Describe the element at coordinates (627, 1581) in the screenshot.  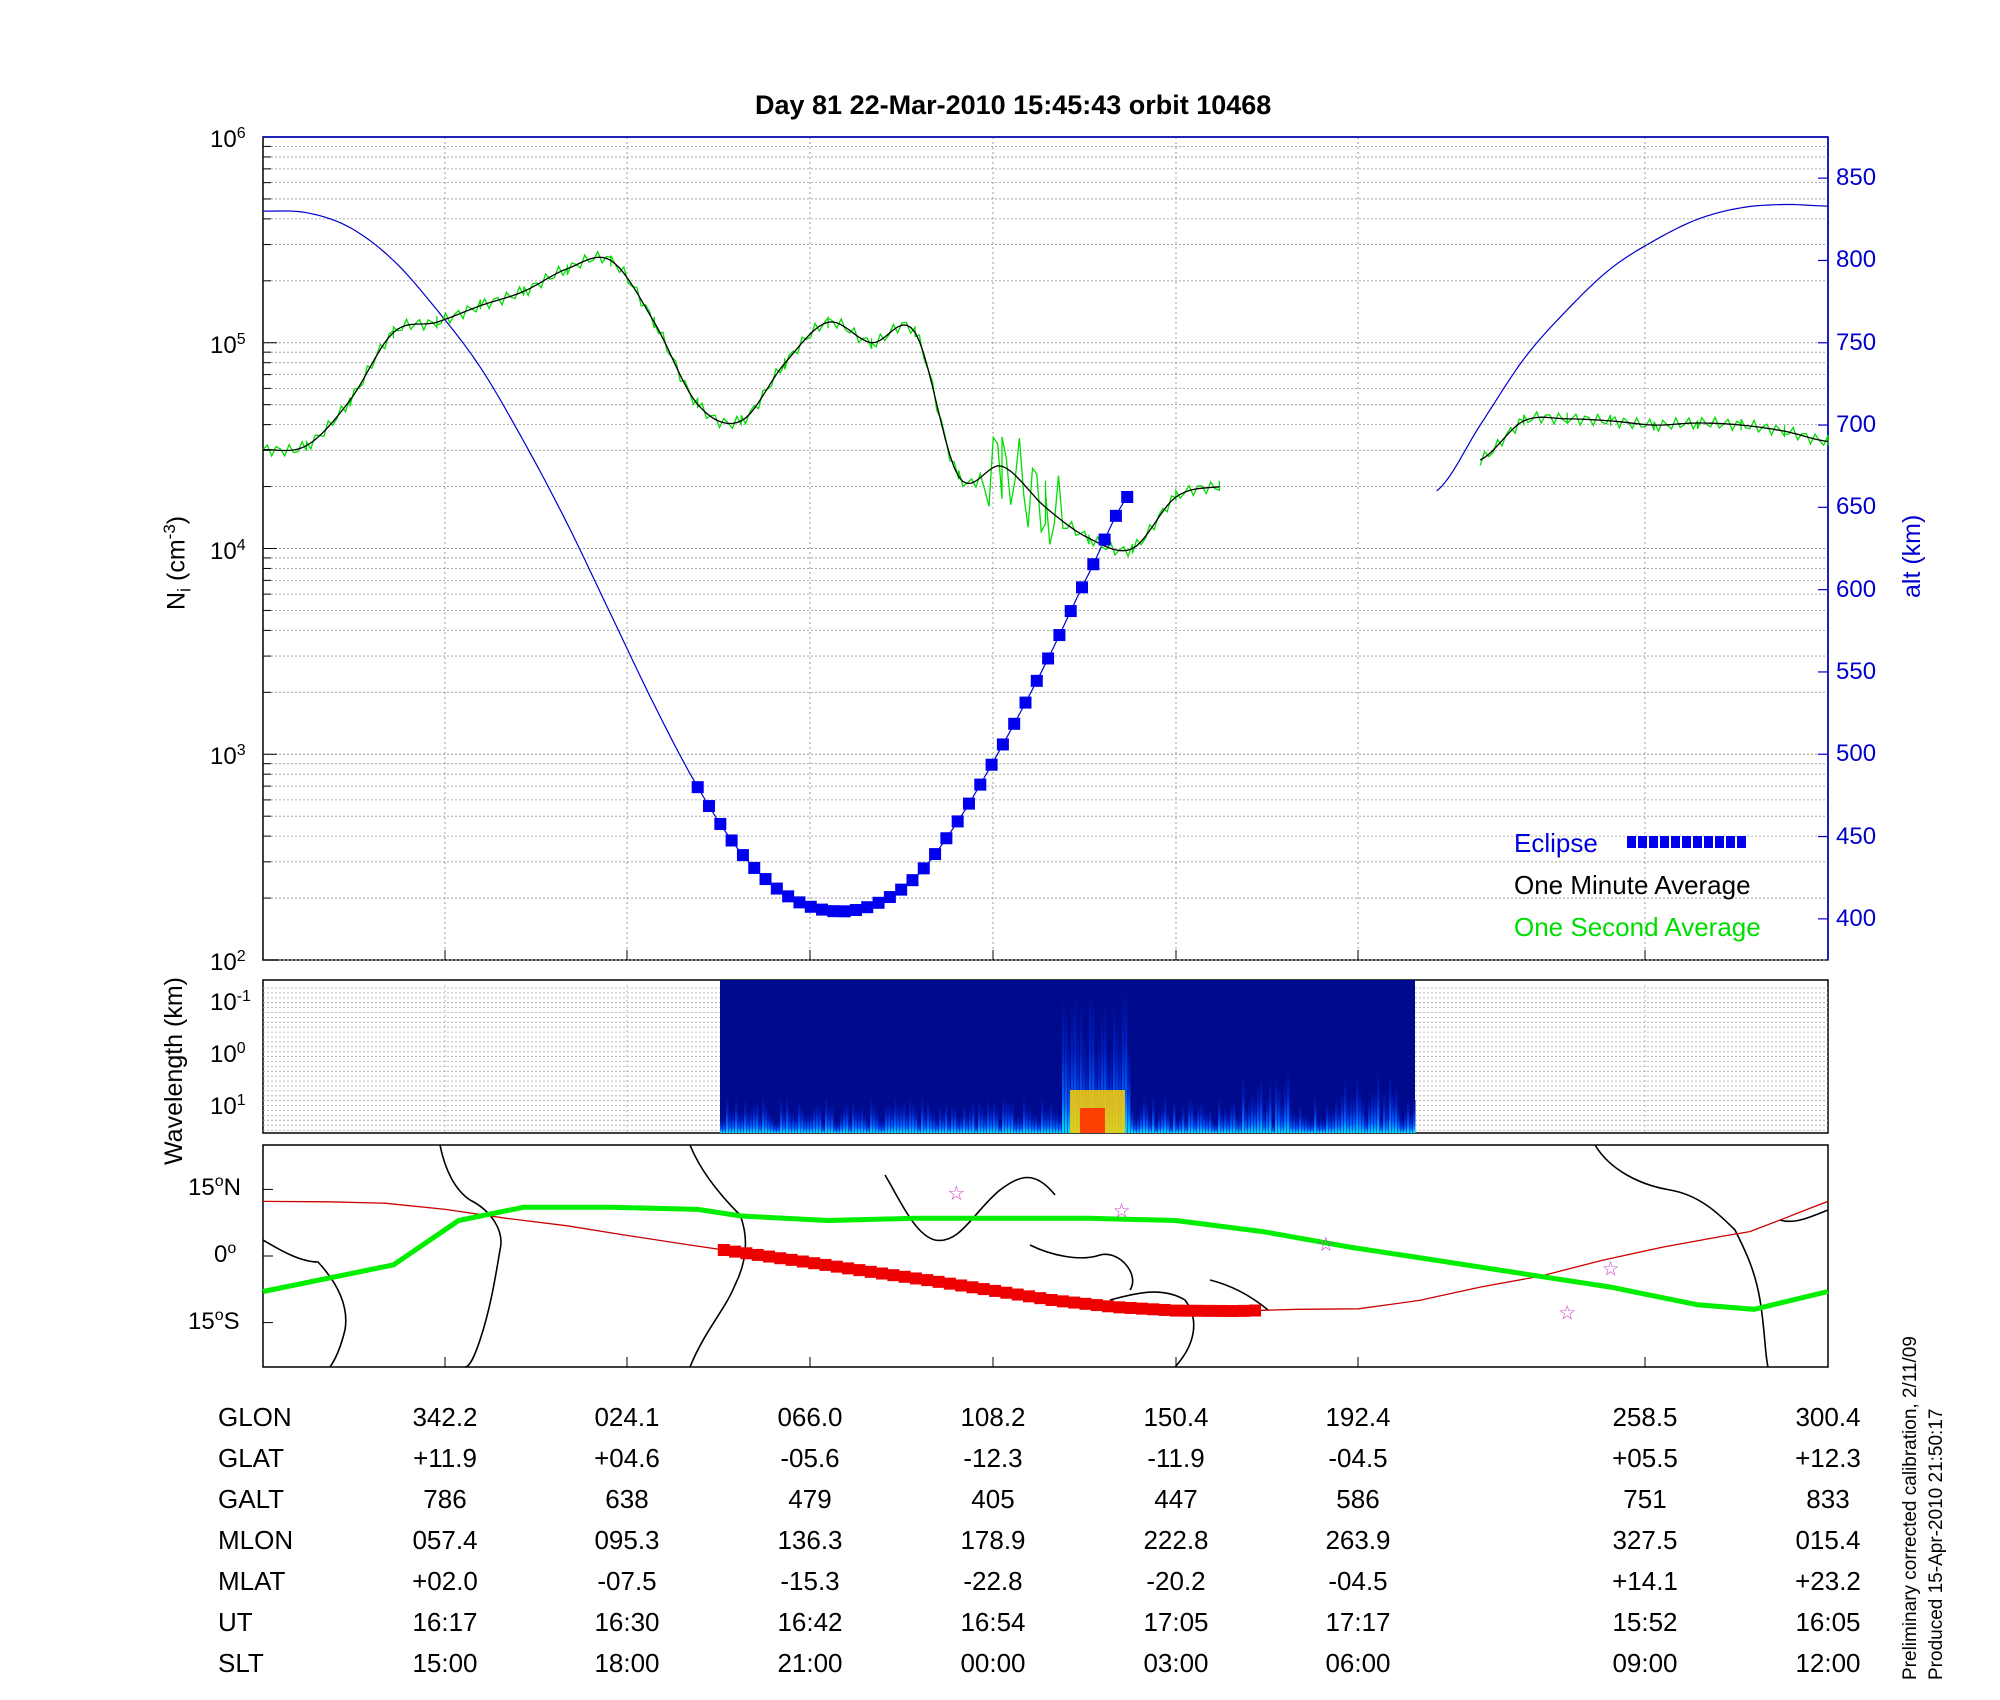
I see `table-cell: -07.5` at that location.